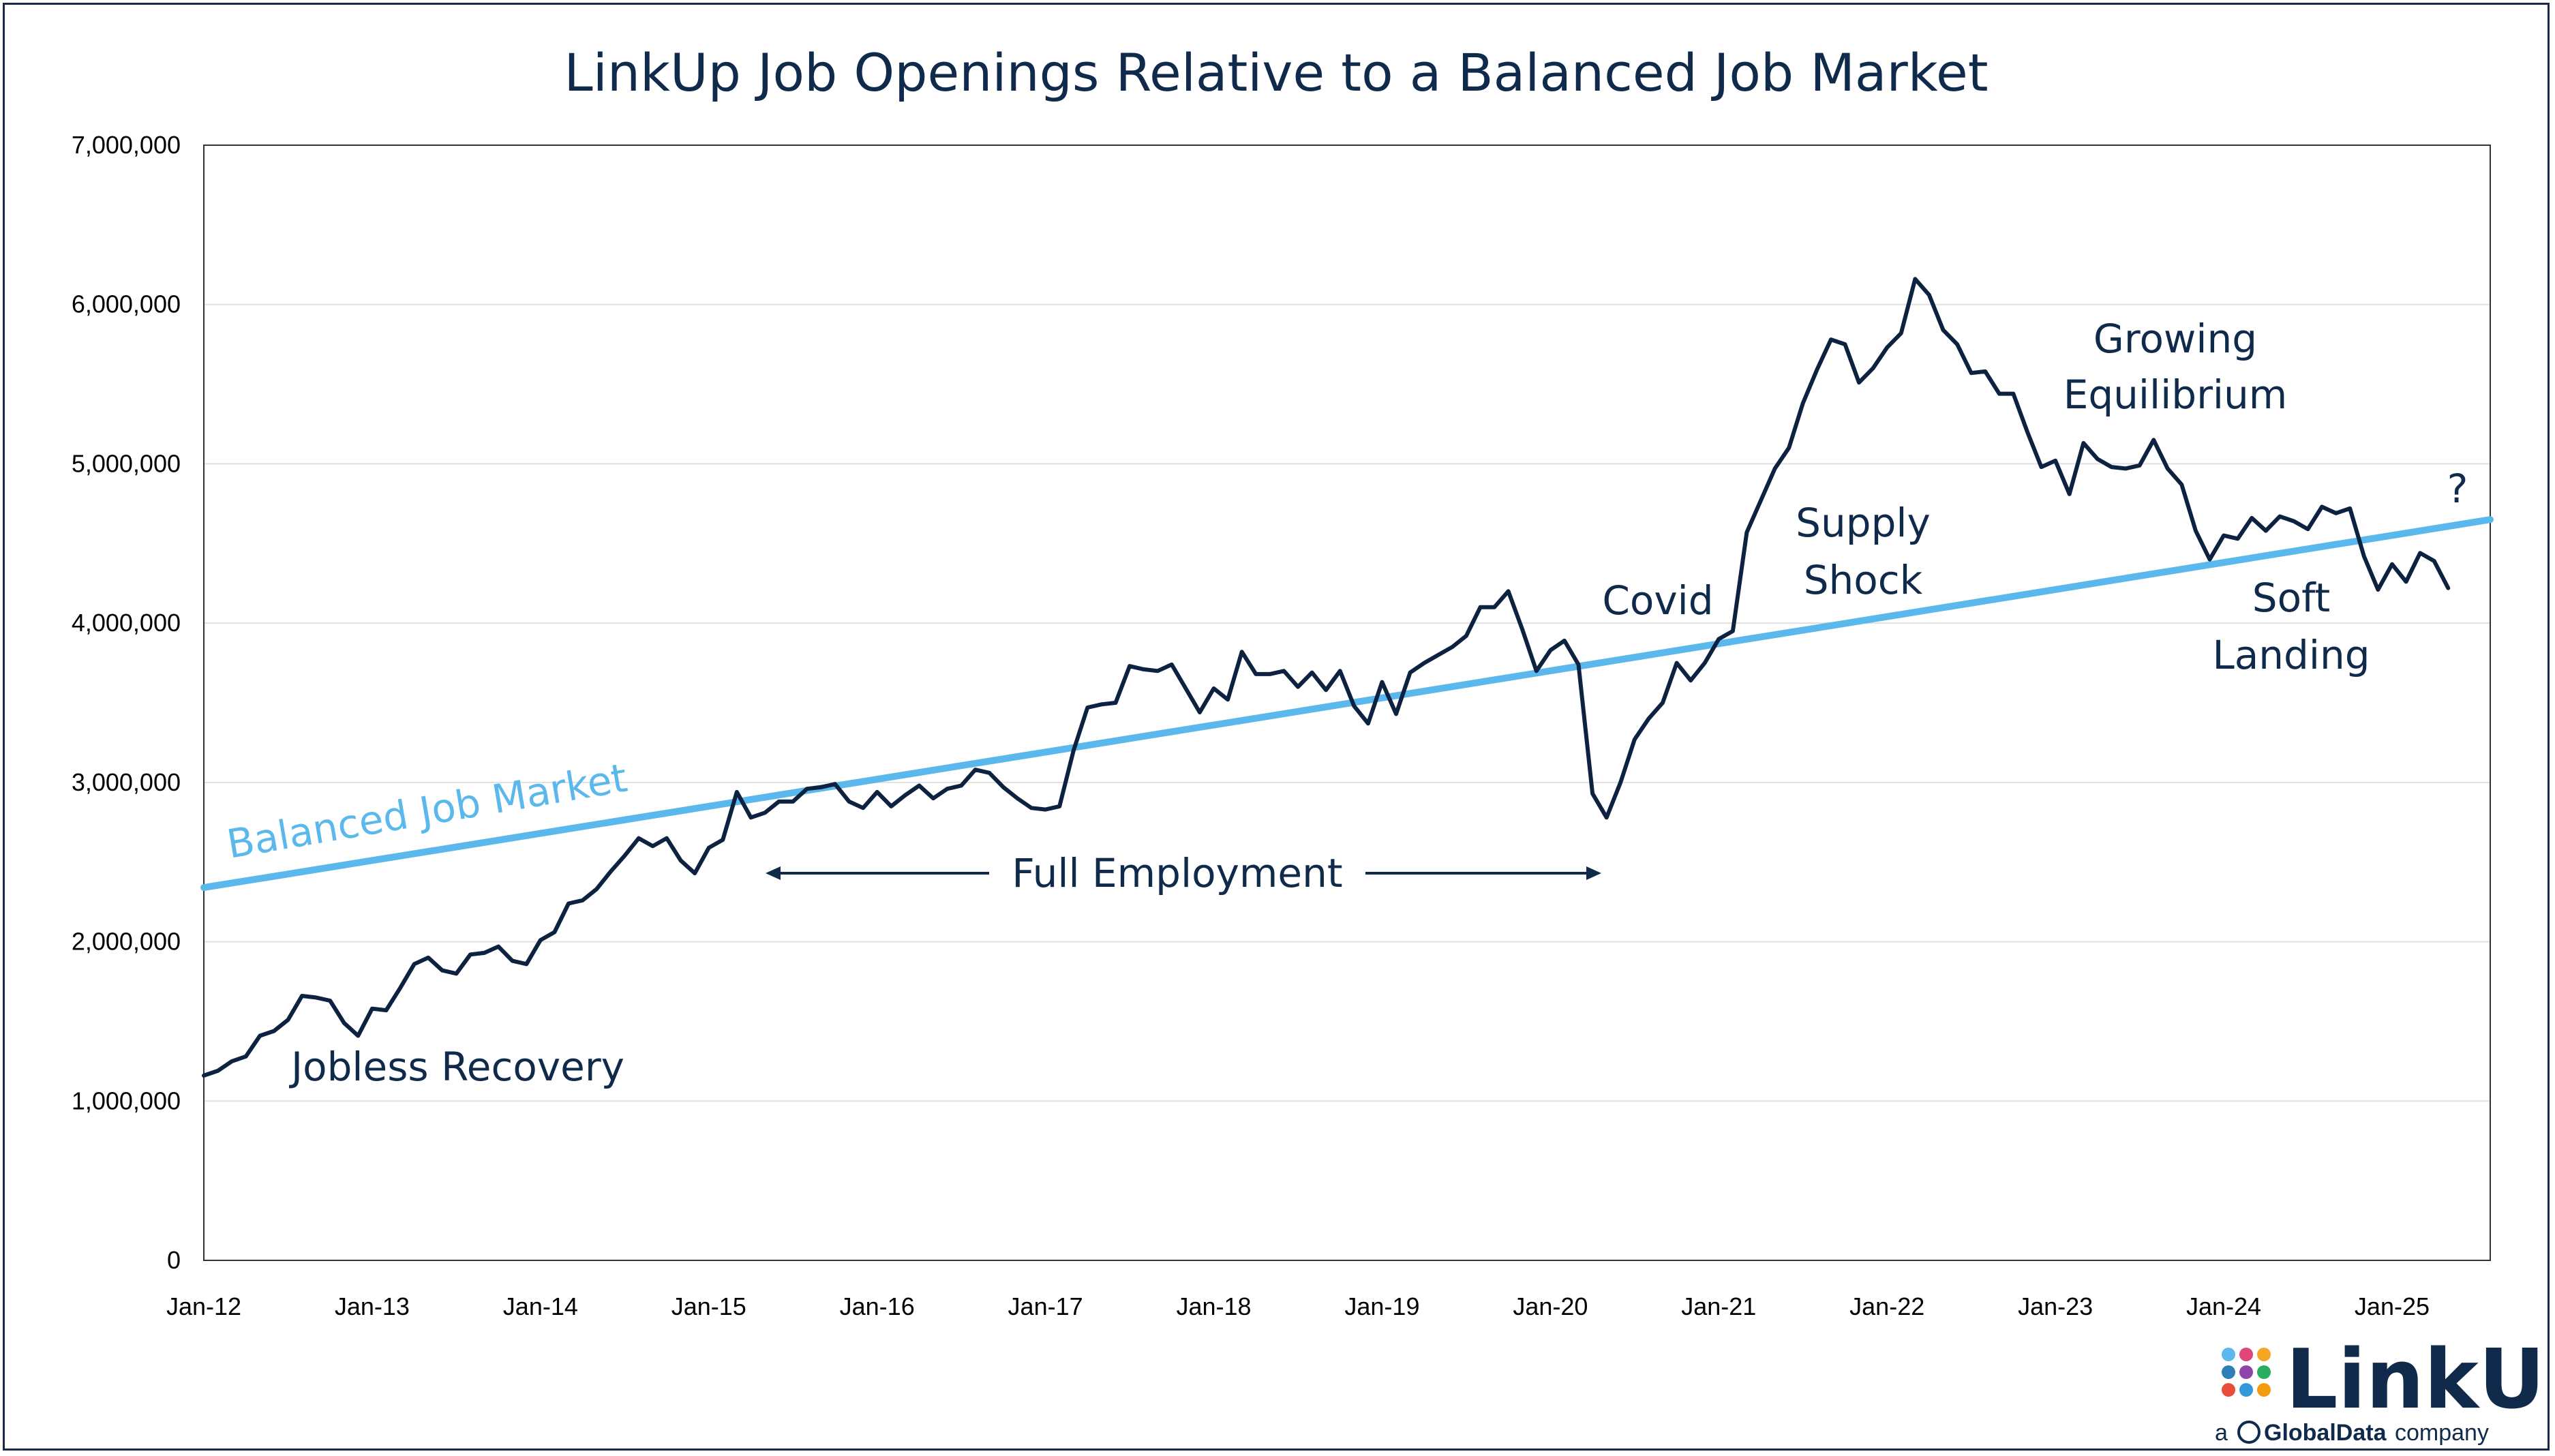 Image resolution: width=2555 pixels, height=1456 pixels. Describe the element at coordinates (540, 1306) in the screenshot. I see `x-tick-label: Jan-14` at that location.